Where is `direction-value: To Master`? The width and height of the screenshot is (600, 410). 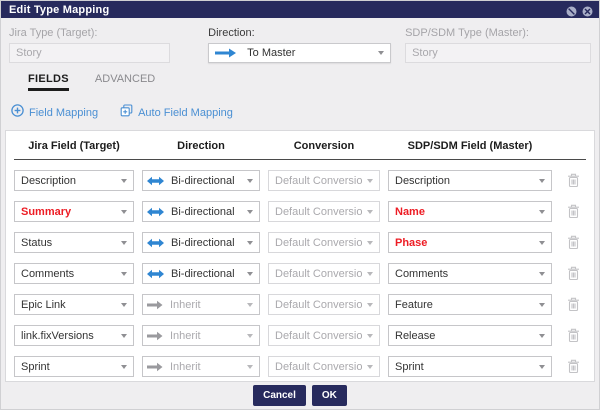
direction-value: To Master is located at coordinates (271, 53).